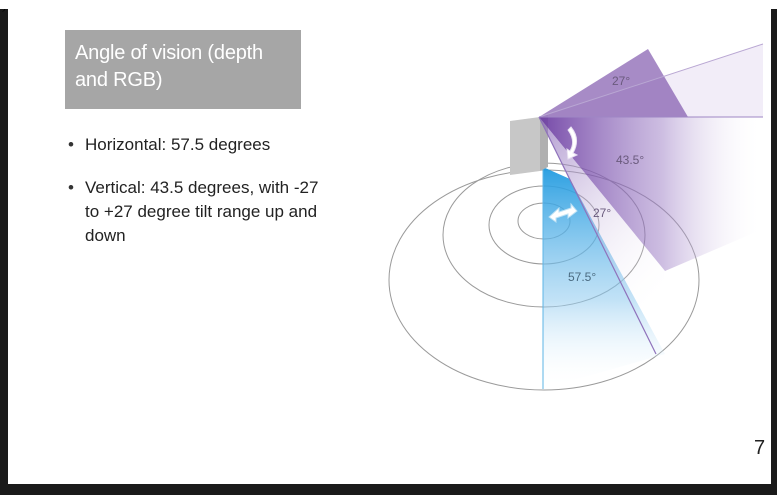  I want to click on tilt-down-boundary, so click(597, 235).